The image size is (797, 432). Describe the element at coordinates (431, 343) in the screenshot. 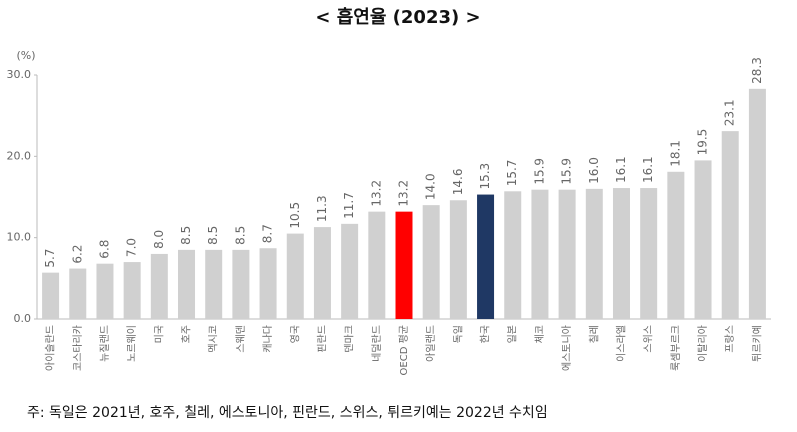

I see `x-tick-label: 아일랜드` at that location.